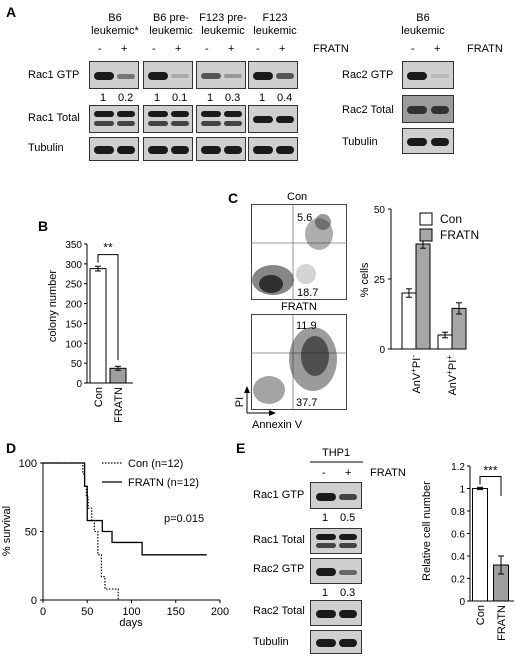 The width and height of the screenshot is (520, 659). What do you see at coordinates (73, 265) in the screenshot?
I see `y-tick-label: 300` at bounding box center [73, 265].